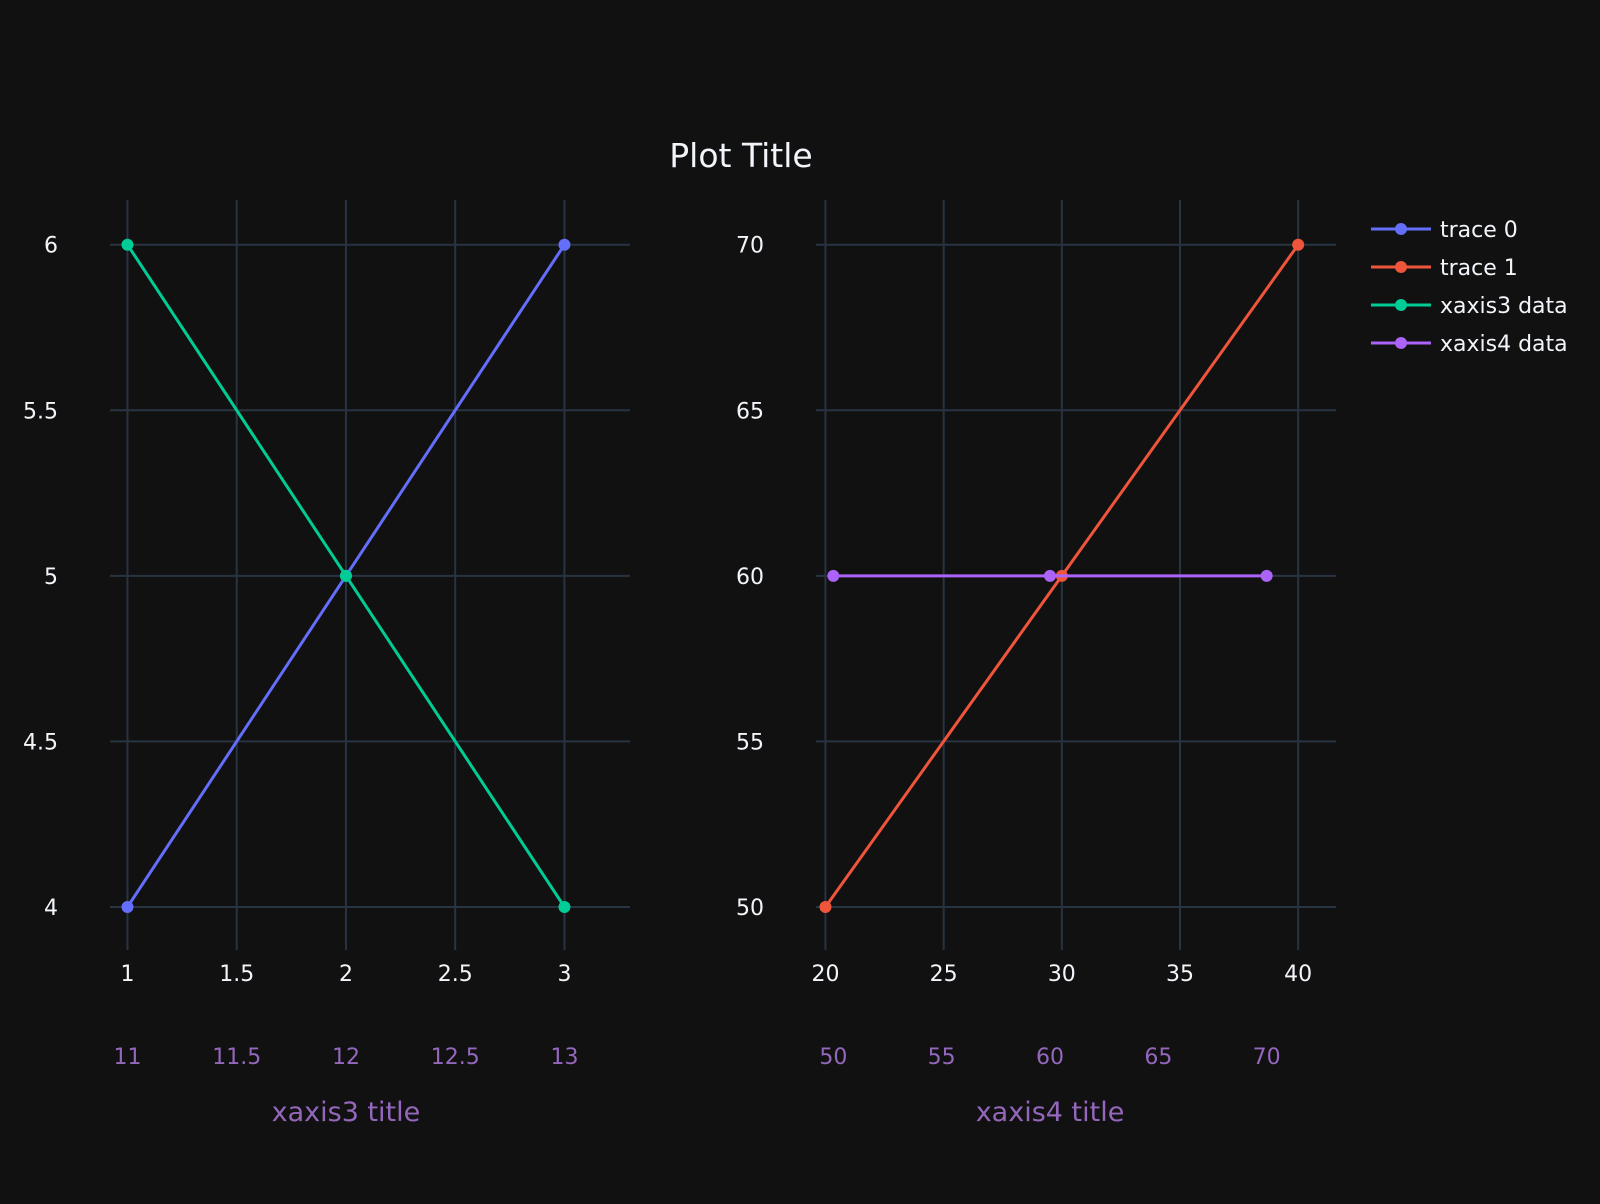 The image size is (1600, 1204). I want to click on y-tick-label: 5.5, so click(40, 411).